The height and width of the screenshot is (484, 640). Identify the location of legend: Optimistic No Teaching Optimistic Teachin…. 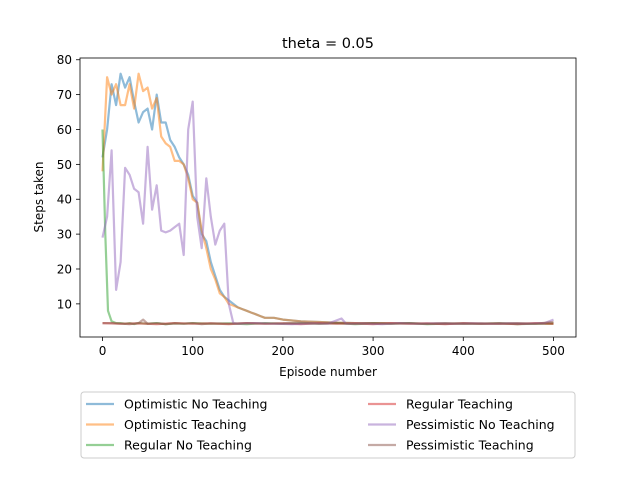
(328, 425).